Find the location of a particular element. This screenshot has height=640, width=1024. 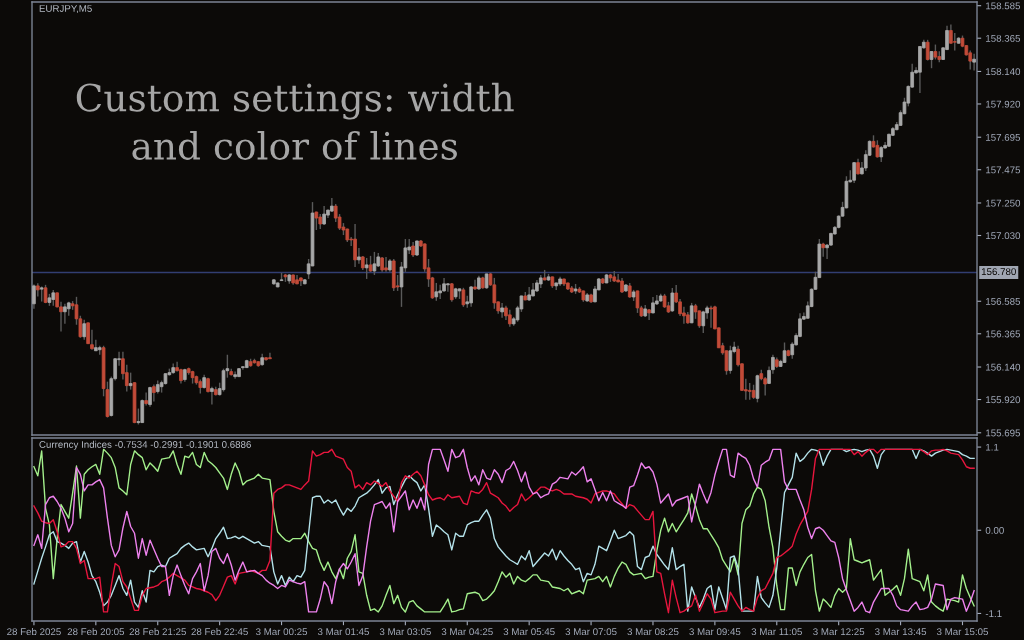

x-tick-label: 28 Feb 20:05 is located at coordinates (96, 631).